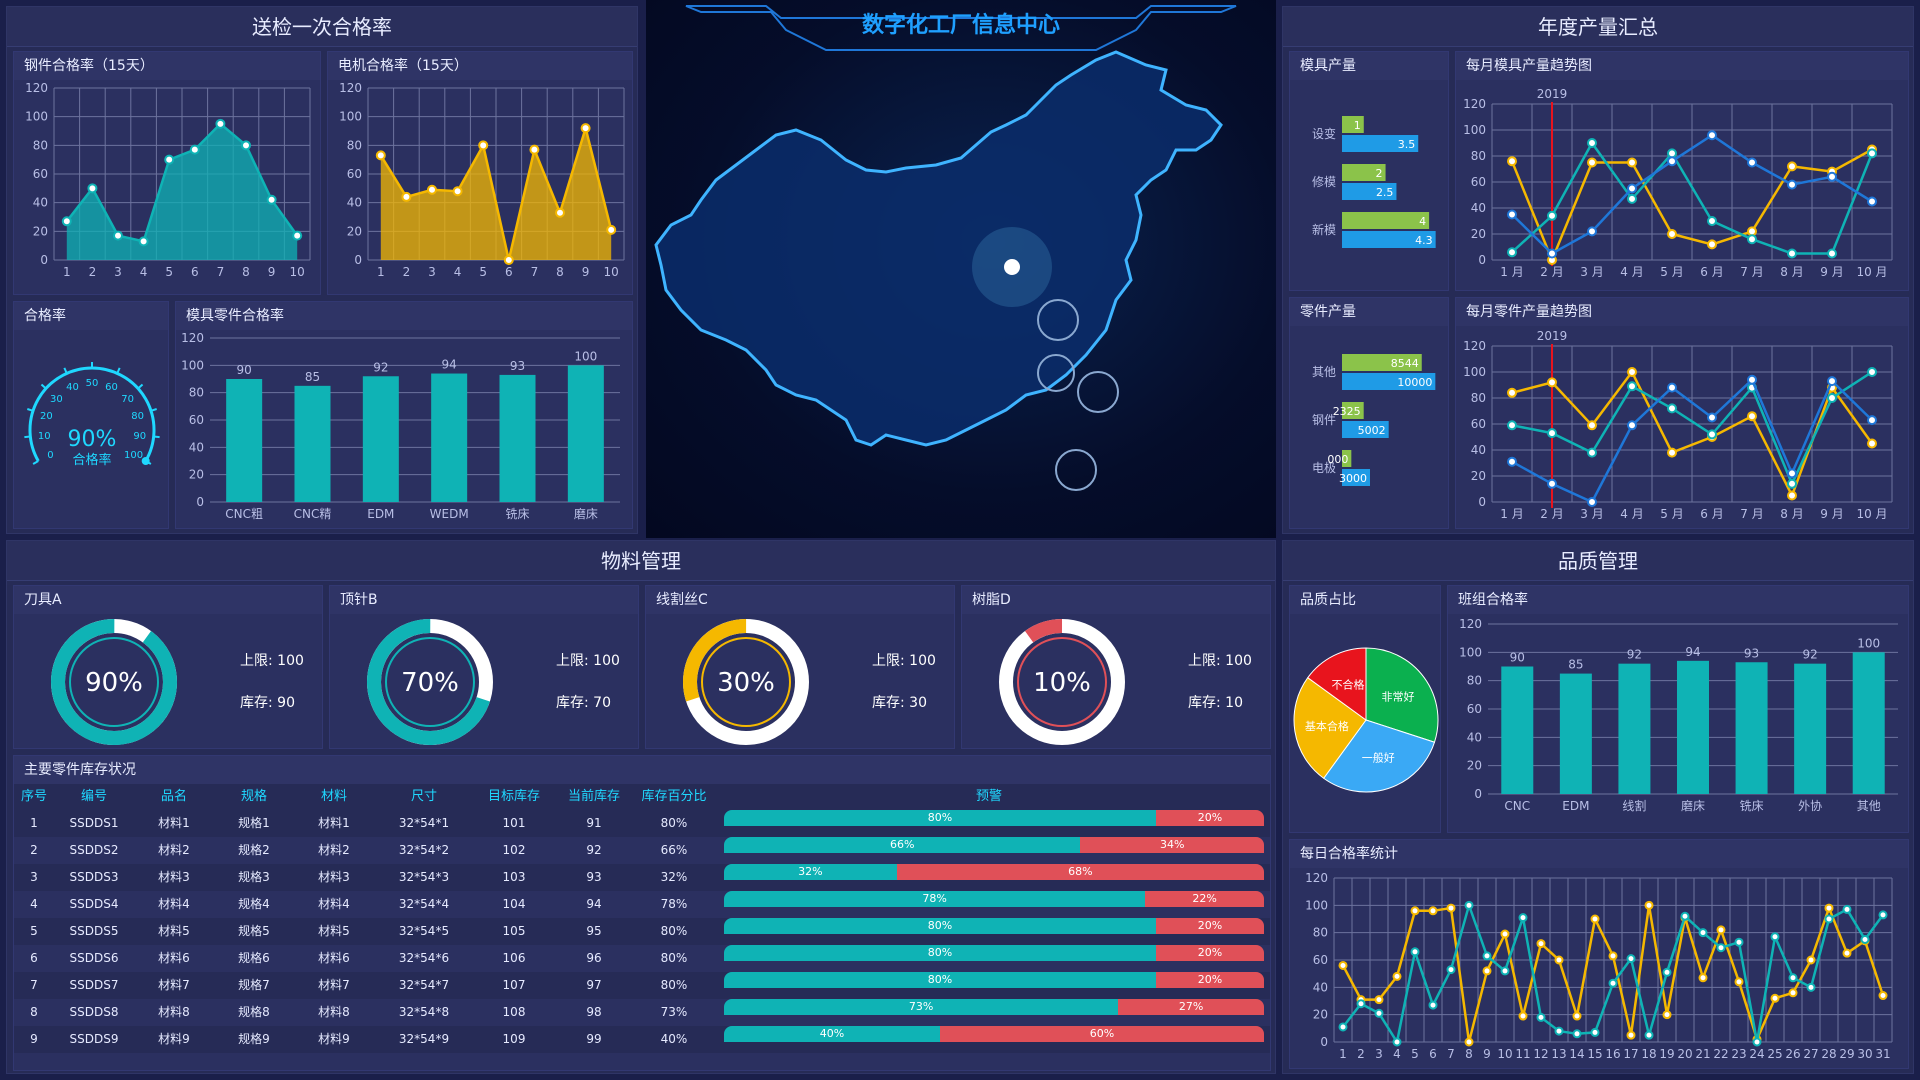 This screenshot has width=1920, height=1080. What do you see at coordinates (514, 985) in the screenshot?
I see `cell-target: 107` at bounding box center [514, 985].